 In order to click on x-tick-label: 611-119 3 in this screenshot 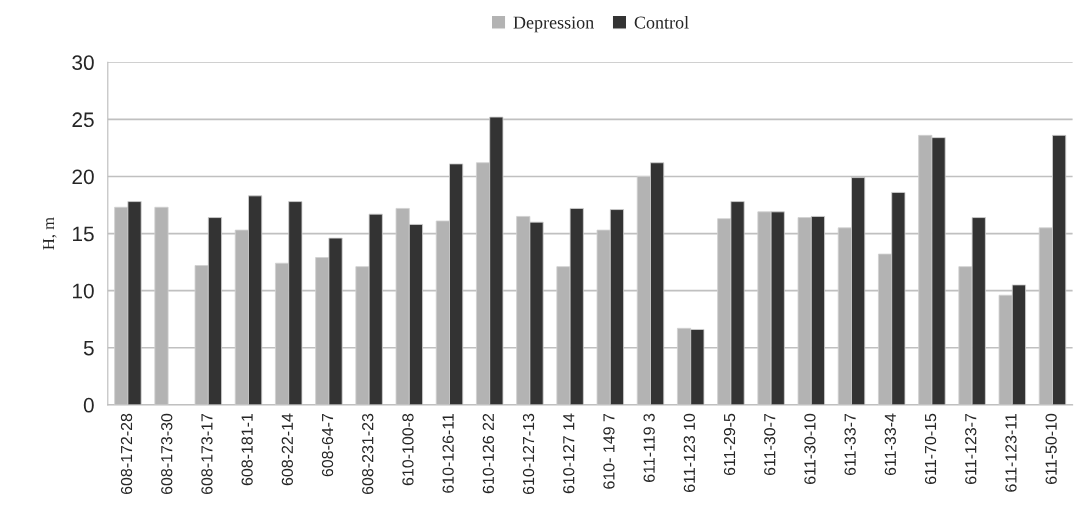, I will do `click(649, 447)`.